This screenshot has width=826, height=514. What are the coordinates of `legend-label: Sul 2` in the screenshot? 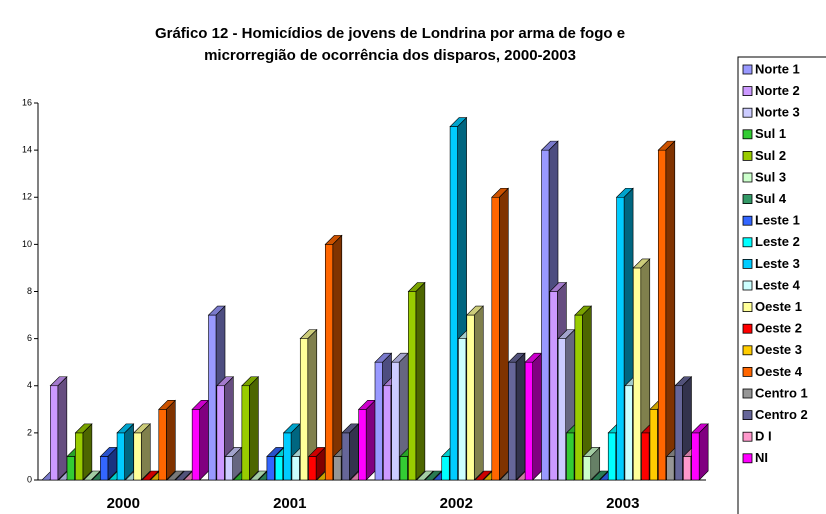 It's located at (770, 155).